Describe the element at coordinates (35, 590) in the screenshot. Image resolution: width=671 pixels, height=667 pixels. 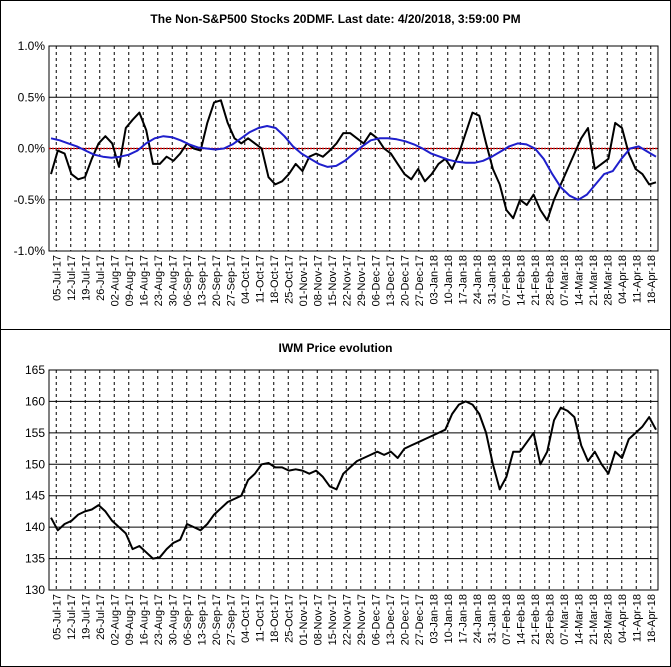
I see `y-tick-label: 130` at that location.